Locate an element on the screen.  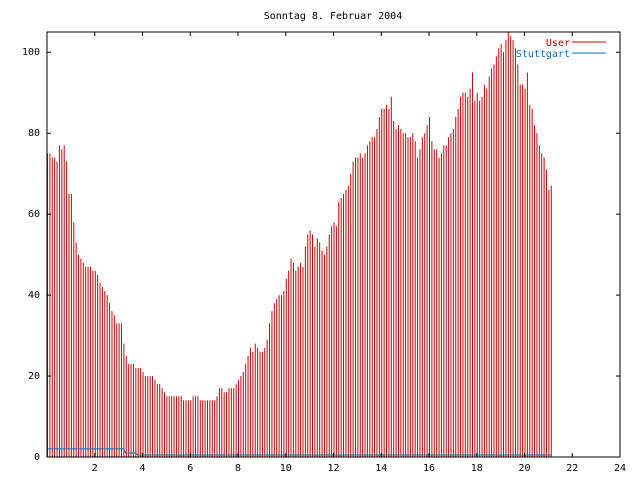
stuttgart-series is located at coordinates (299, 452).